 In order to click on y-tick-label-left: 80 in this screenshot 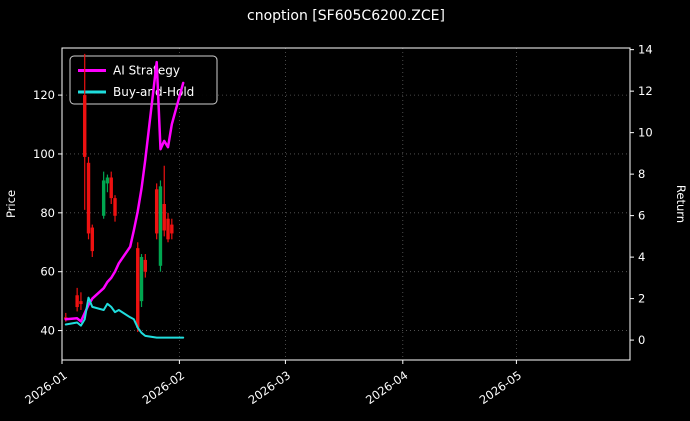, I will do `click(47, 213)`.